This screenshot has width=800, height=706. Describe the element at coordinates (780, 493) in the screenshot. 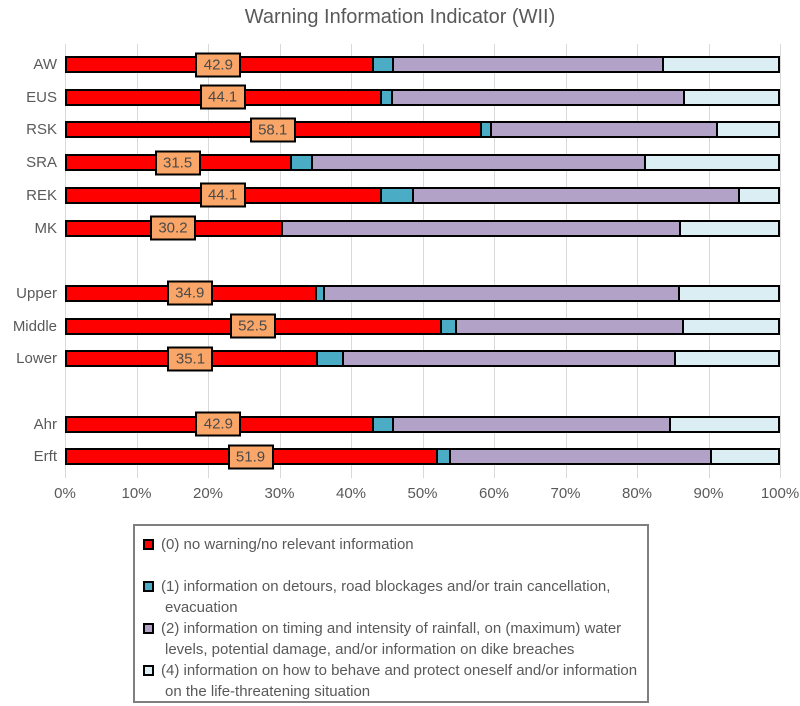

I see `x-tick-label: 100%` at that location.